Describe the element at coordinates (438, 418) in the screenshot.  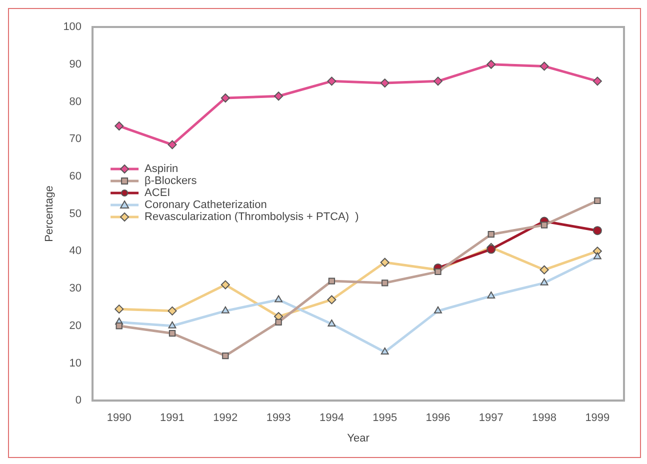
I see `x-tick-label: 1996` at that location.